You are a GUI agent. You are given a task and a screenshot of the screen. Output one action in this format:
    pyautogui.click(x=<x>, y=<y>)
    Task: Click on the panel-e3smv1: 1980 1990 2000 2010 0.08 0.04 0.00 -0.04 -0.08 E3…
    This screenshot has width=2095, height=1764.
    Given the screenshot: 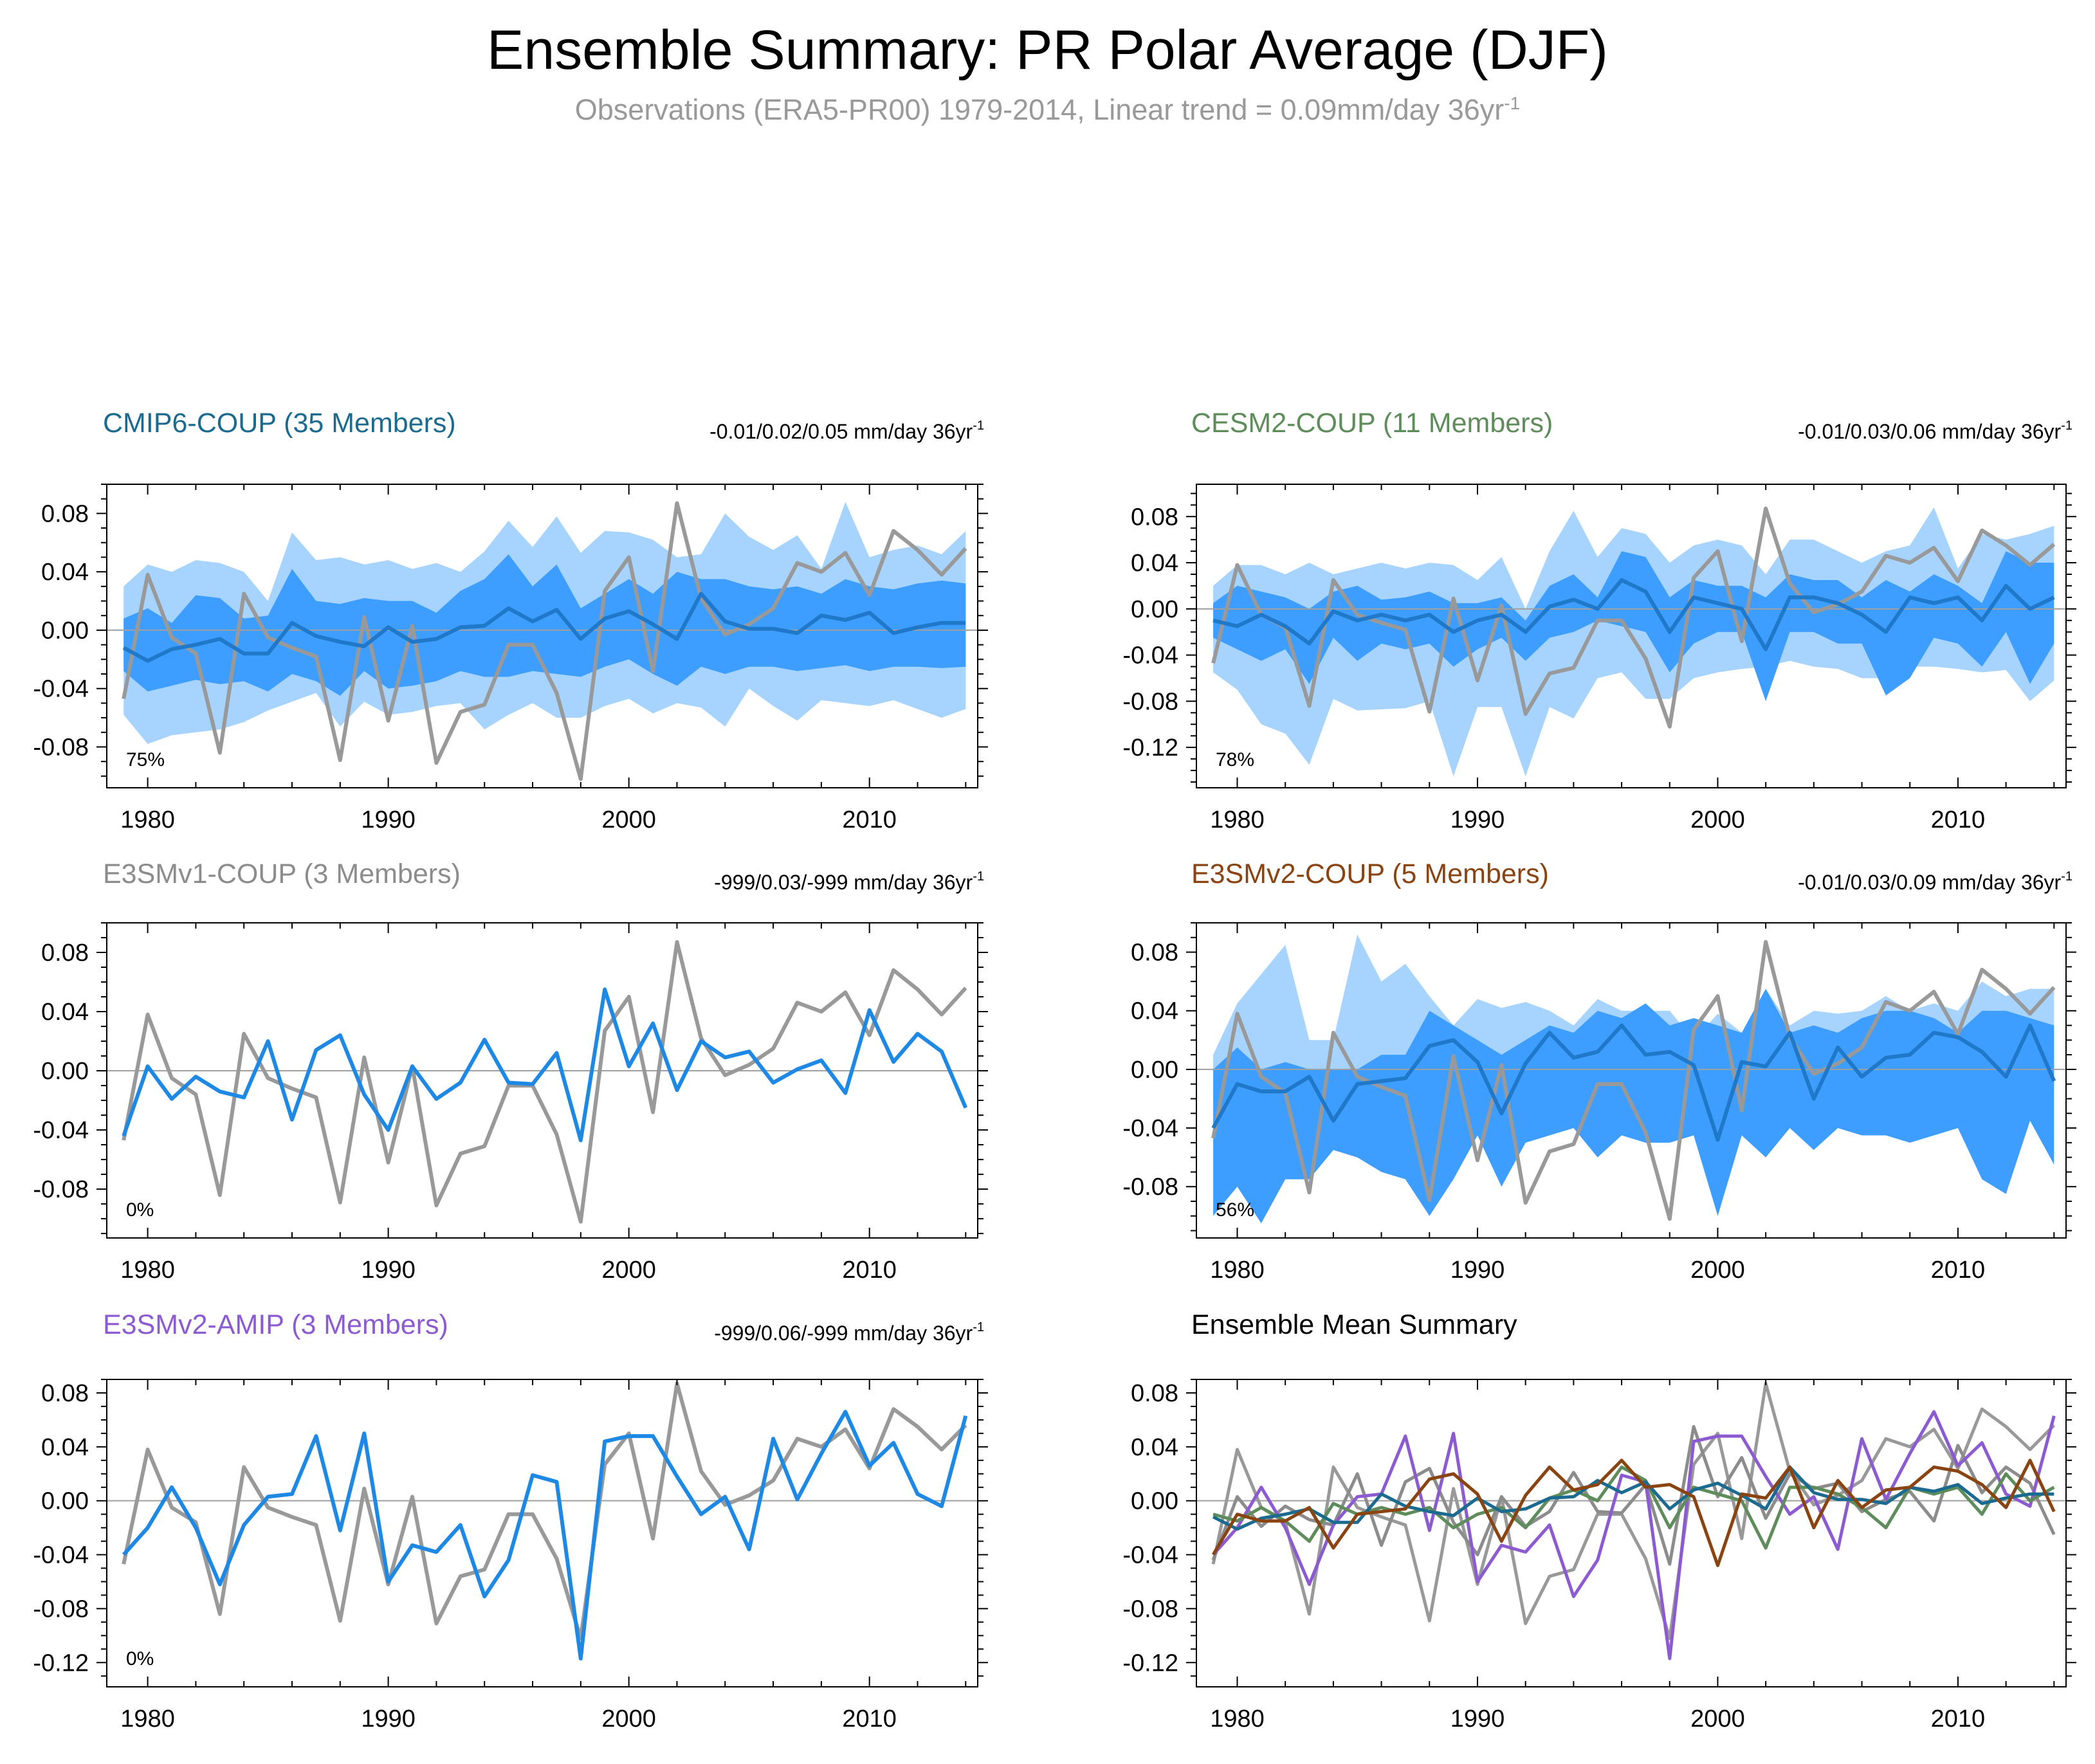 What is the action you would take?
    pyautogui.click(x=510, y=1071)
    